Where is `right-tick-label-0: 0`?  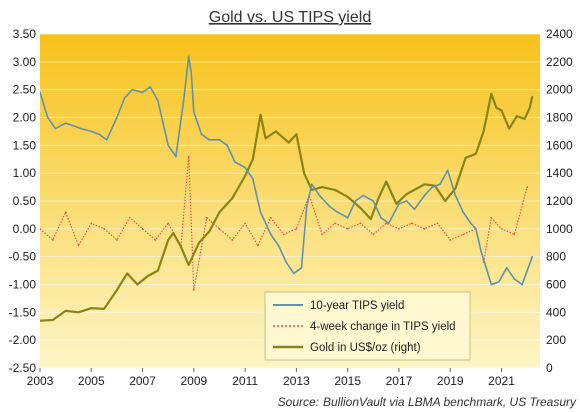 right-tick-label-0: 0 is located at coordinates (549, 368).